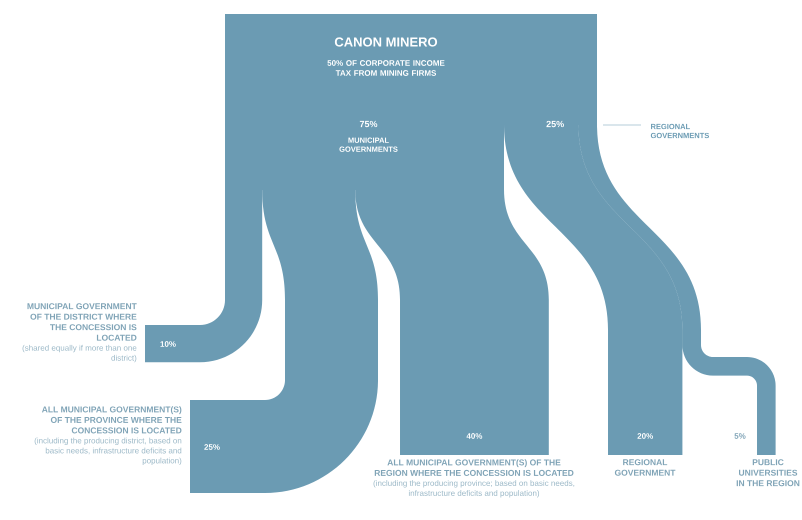 The height and width of the screenshot is (520, 802). Describe the element at coordinates (212, 447) in the screenshot. I see `data-label: 25%` at that location.